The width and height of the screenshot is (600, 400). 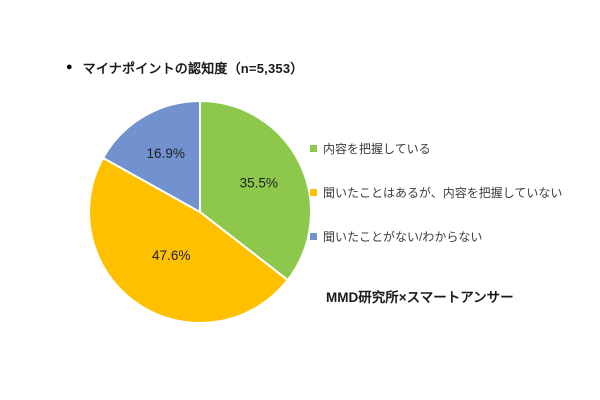 I want to click on page-title: マイナポイントの認知度（n=5,353）, so click(x=193, y=68).